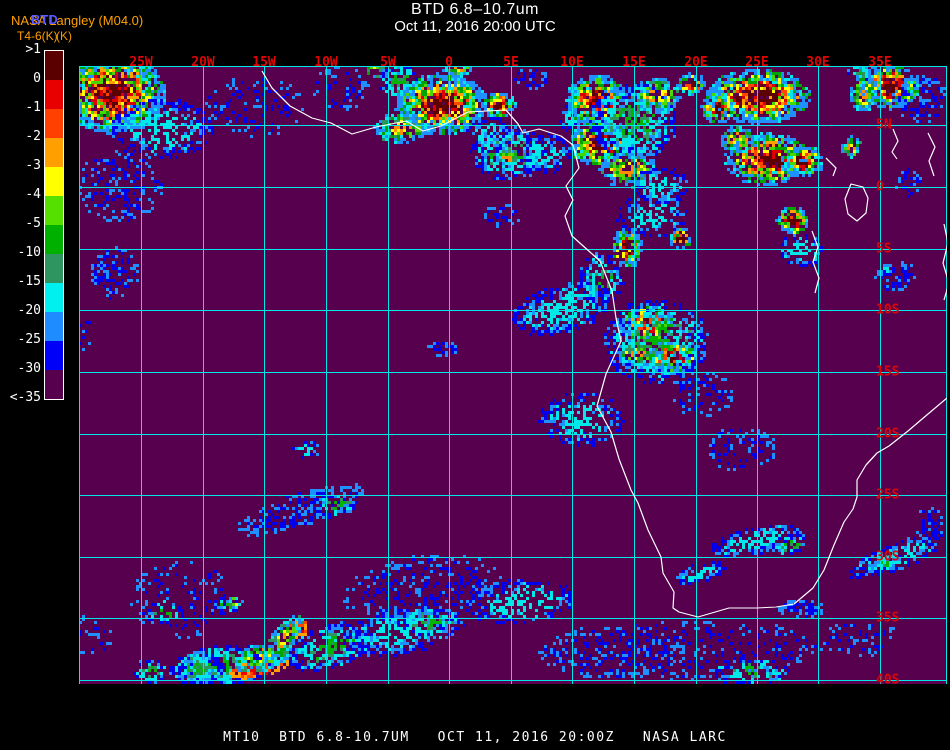 Image resolution: width=950 pixels, height=750 pixels. What do you see at coordinates (888, 618) in the screenshot?
I see `latitude-label: 35S` at bounding box center [888, 618].